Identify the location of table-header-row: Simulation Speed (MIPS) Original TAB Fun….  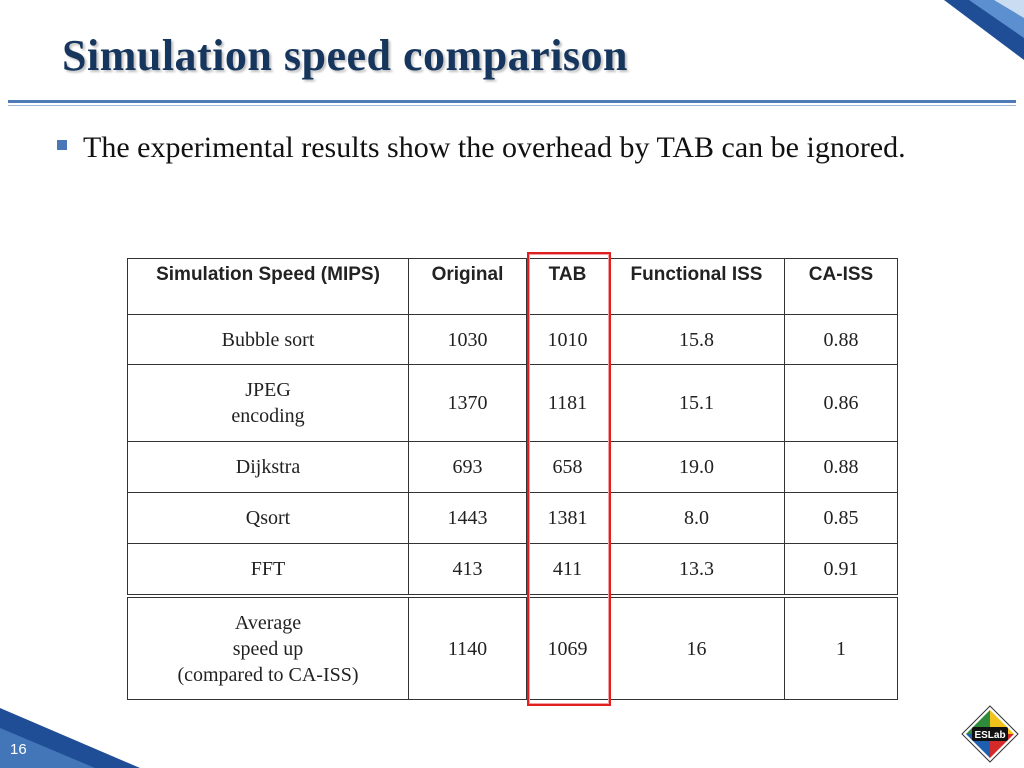
(512, 286).